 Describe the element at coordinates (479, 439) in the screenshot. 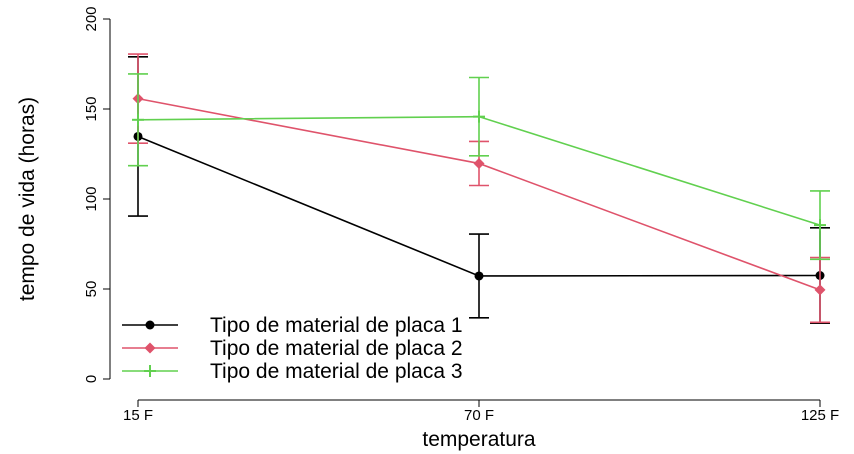

I see `x-axis-title: temperatura` at that location.